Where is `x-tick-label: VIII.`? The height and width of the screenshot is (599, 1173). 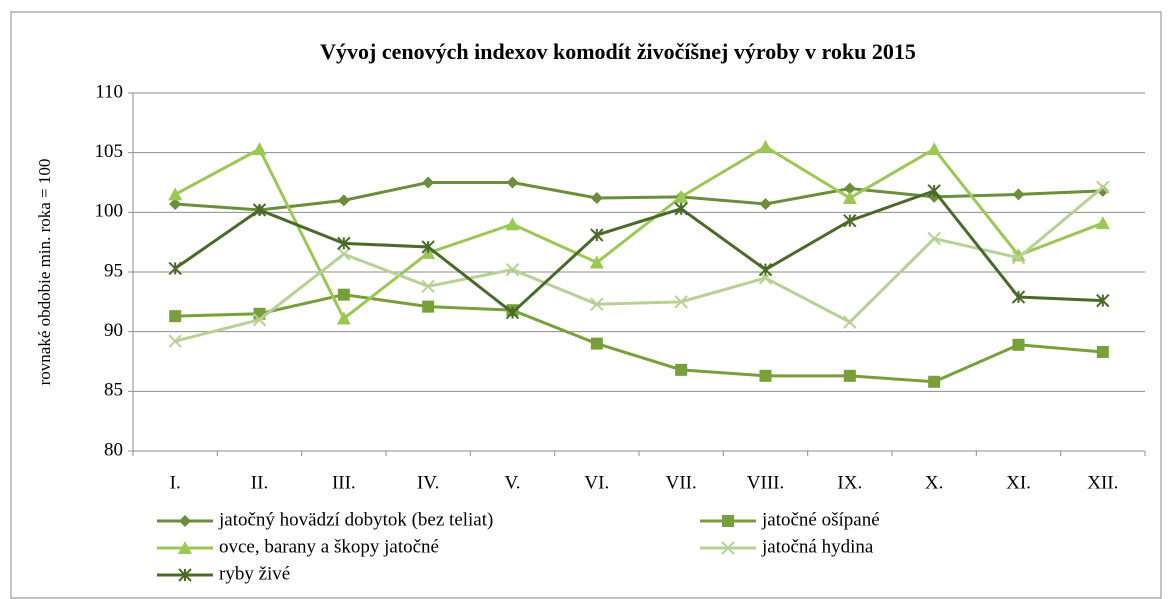 x-tick-label: VIII. is located at coordinates (765, 482).